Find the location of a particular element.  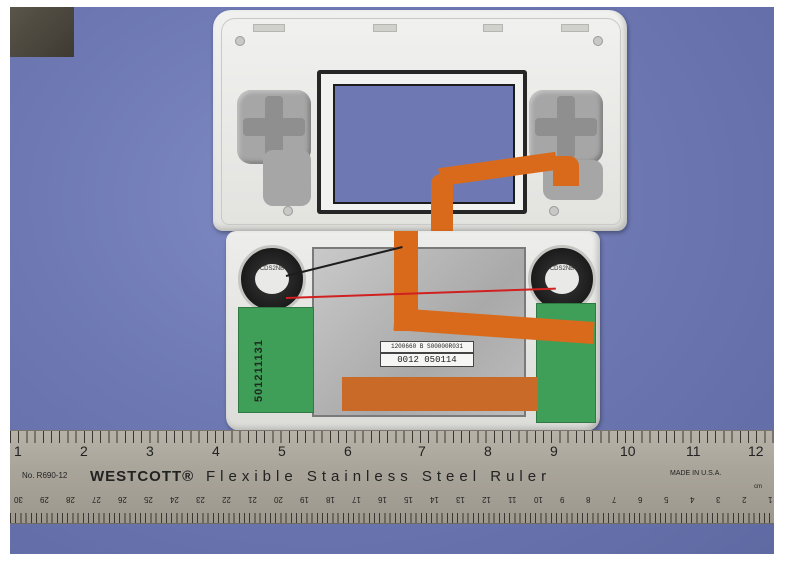

cm-label: 29 is located at coordinates (44, 499).